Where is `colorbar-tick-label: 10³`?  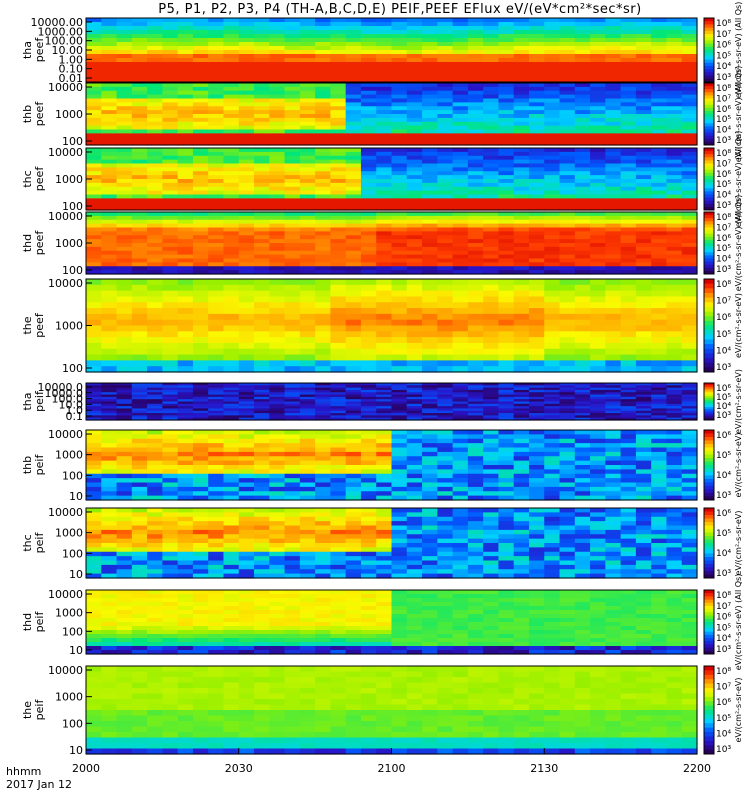 colorbar-tick-label: 10³ is located at coordinates (723, 206).